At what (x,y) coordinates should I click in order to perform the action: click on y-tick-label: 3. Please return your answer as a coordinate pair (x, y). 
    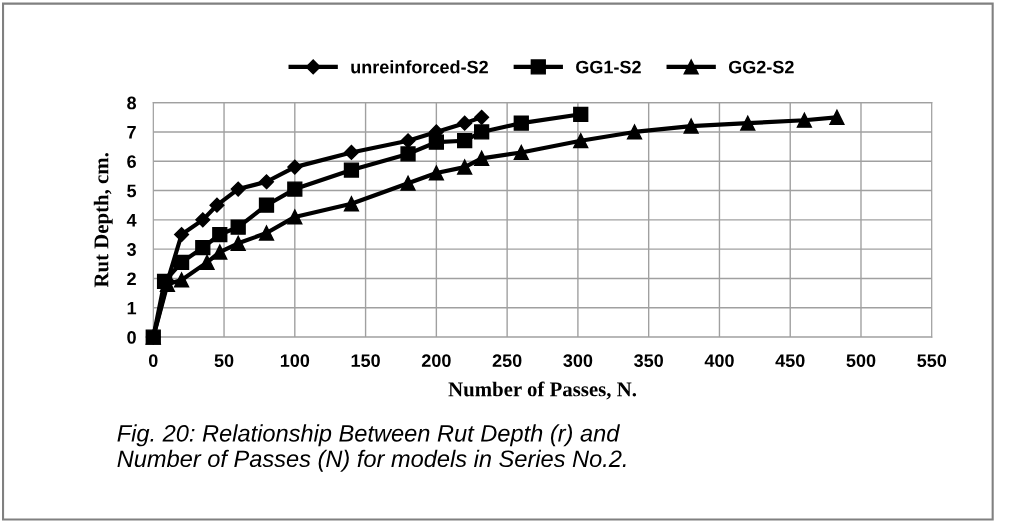
    Looking at the image, I should click on (131, 249).